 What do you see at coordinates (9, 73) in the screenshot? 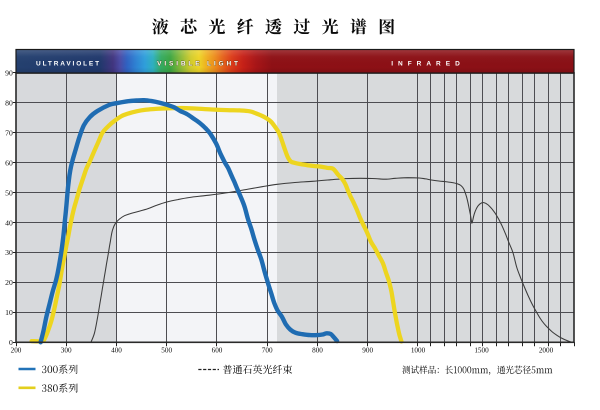
I see `svg-text: 90` at bounding box center [9, 73].